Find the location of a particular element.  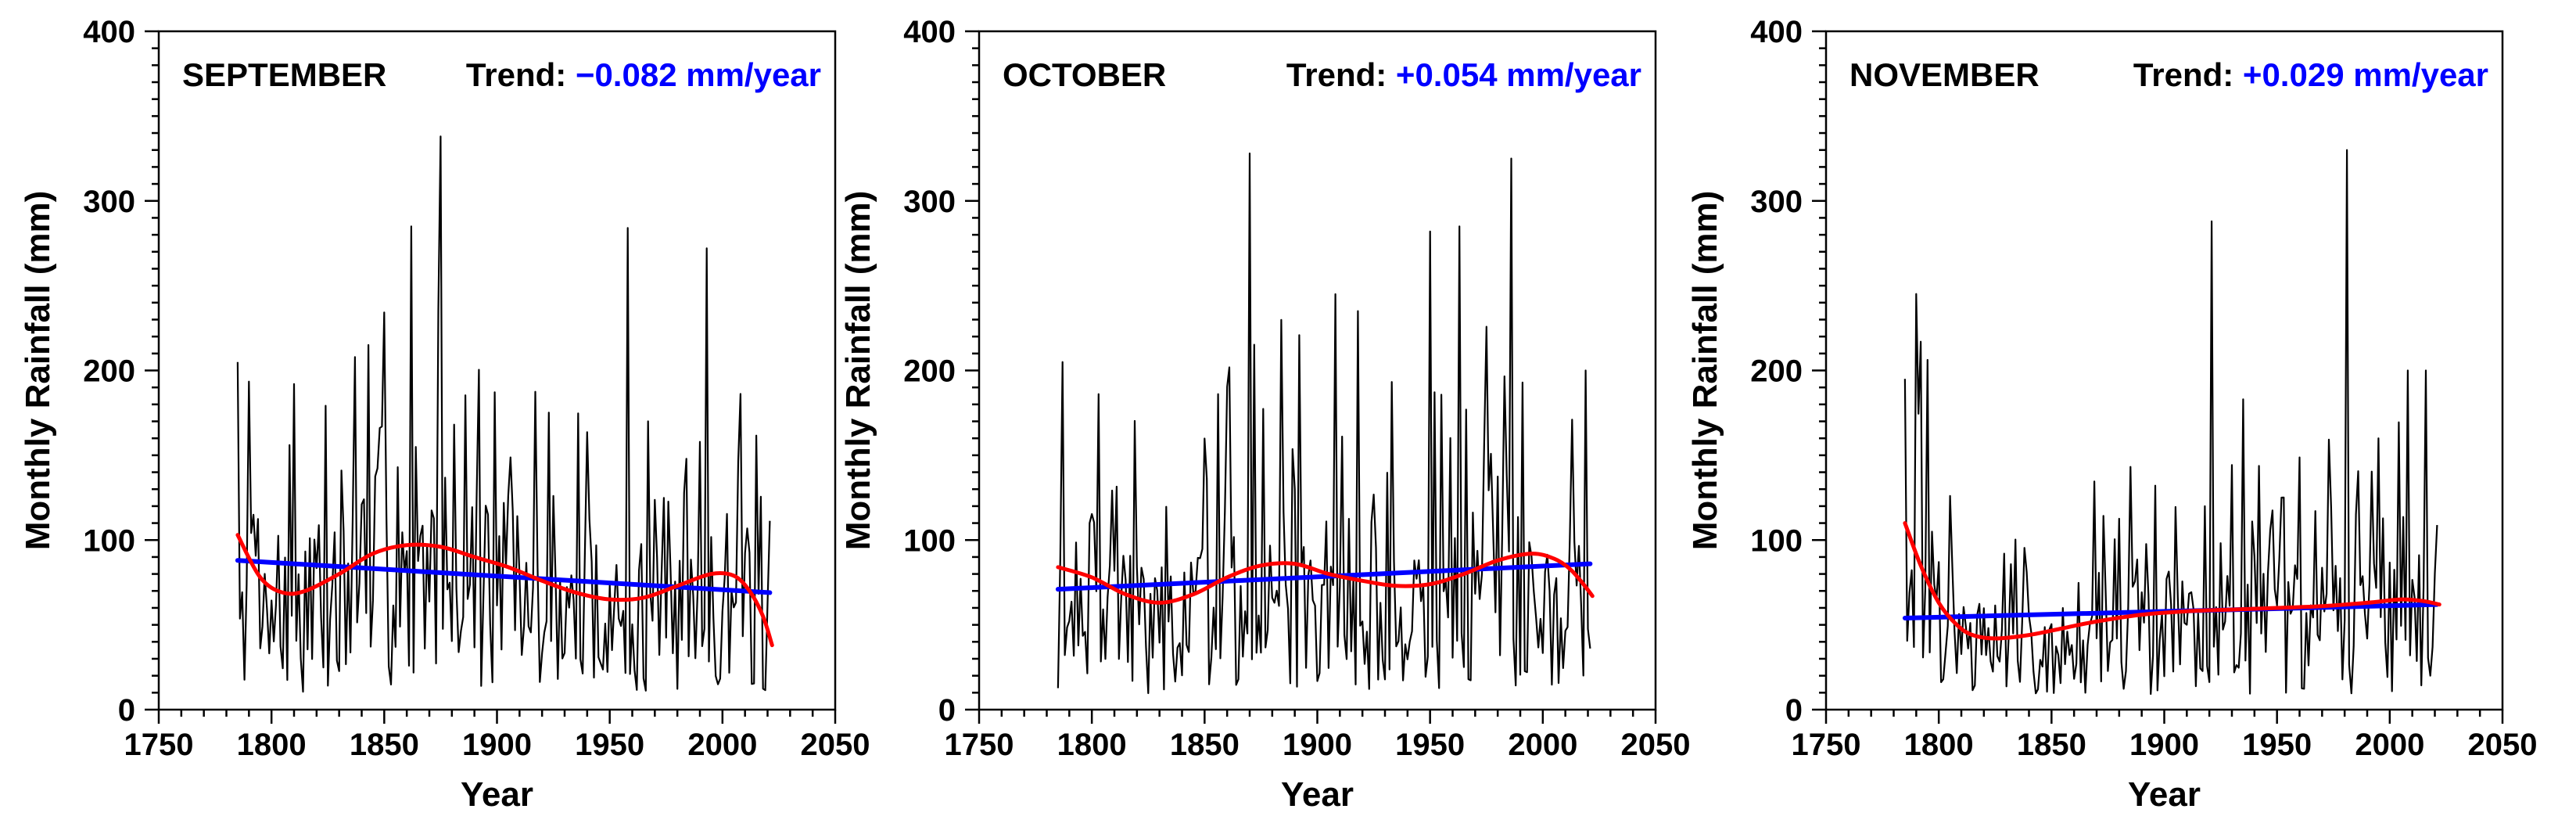

trend-value: −0.082 mm/year is located at coordinates (698, 74).